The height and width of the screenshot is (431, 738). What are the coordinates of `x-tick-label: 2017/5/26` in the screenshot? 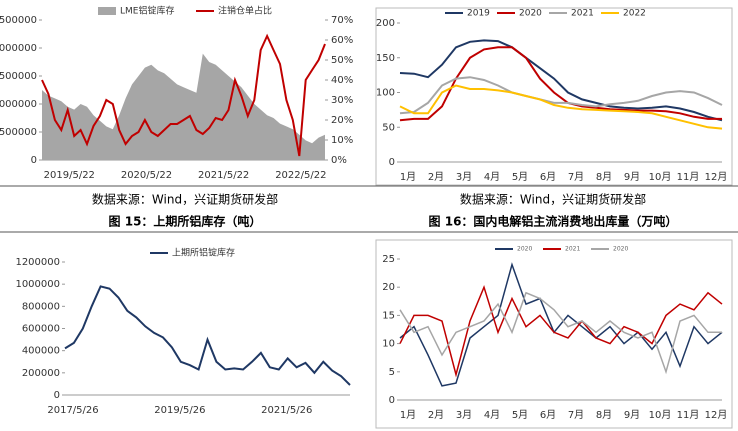 It's located at (72, 410).